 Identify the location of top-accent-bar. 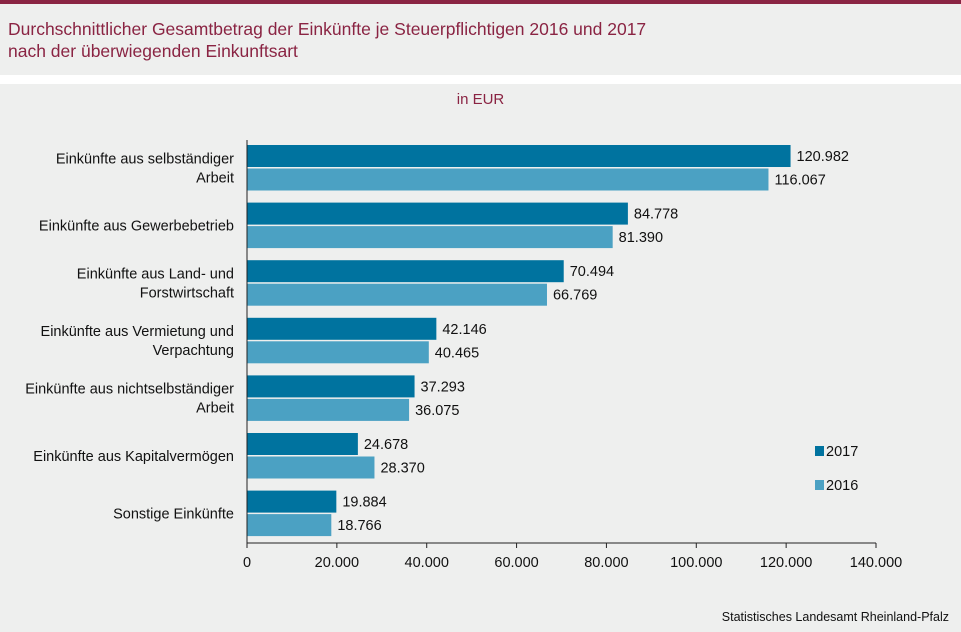
(480, 2).